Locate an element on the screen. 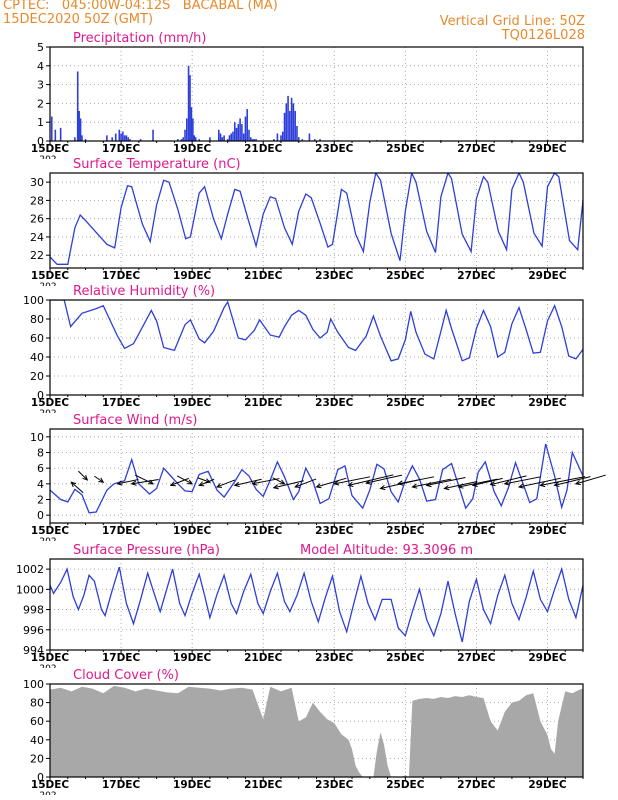 The height and width of the screenshot is (800, 618). wind-title: Surface Wind (m/s) is located at coordinates (135, 420).